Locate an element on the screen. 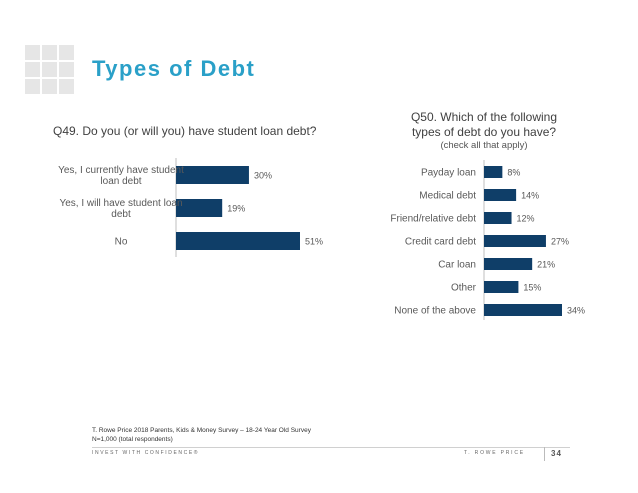  q49-value-label-0: 30% is located at coordinates (263, 176).